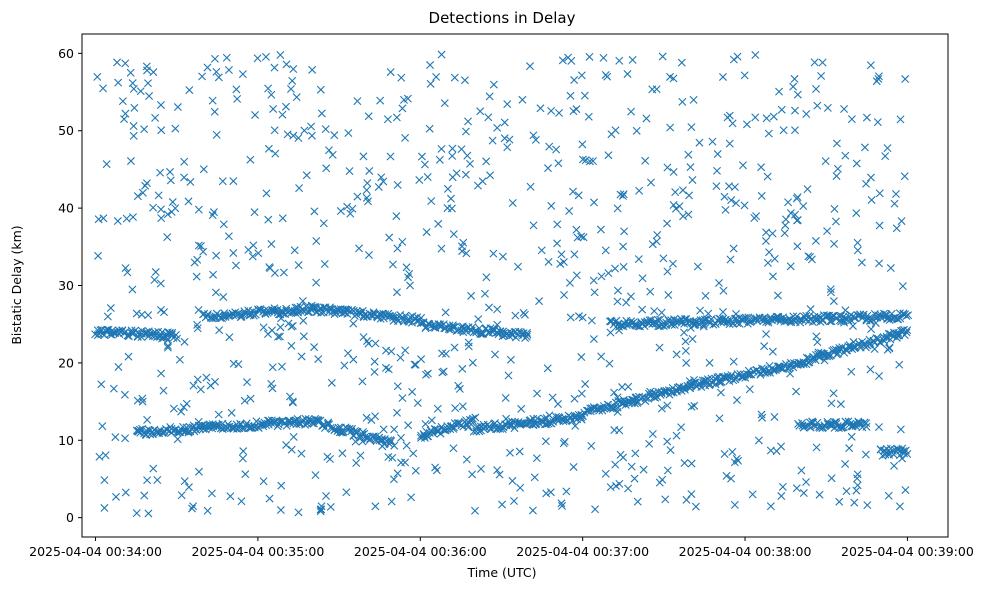 Image resolution: width=984 pixels, height=590 pixels. What do you see at coordinates (502, 18) in the screenshot?
I see `chart-title: Detections in Delay` at bounding box center [502, 18].